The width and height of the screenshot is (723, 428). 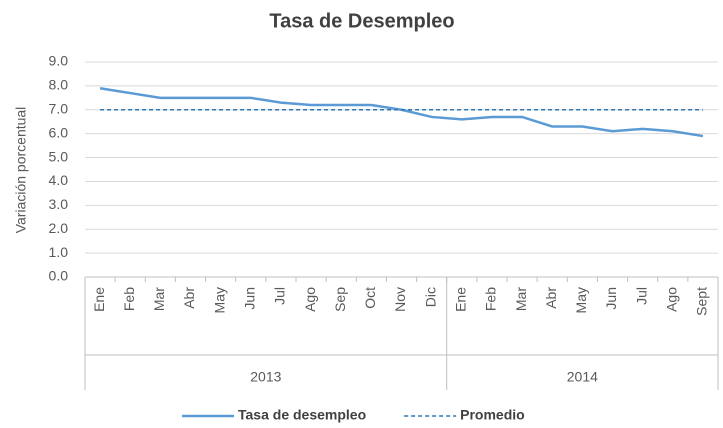 I want to click on y-tick-label: 1.0, so click(x=59, y=252).